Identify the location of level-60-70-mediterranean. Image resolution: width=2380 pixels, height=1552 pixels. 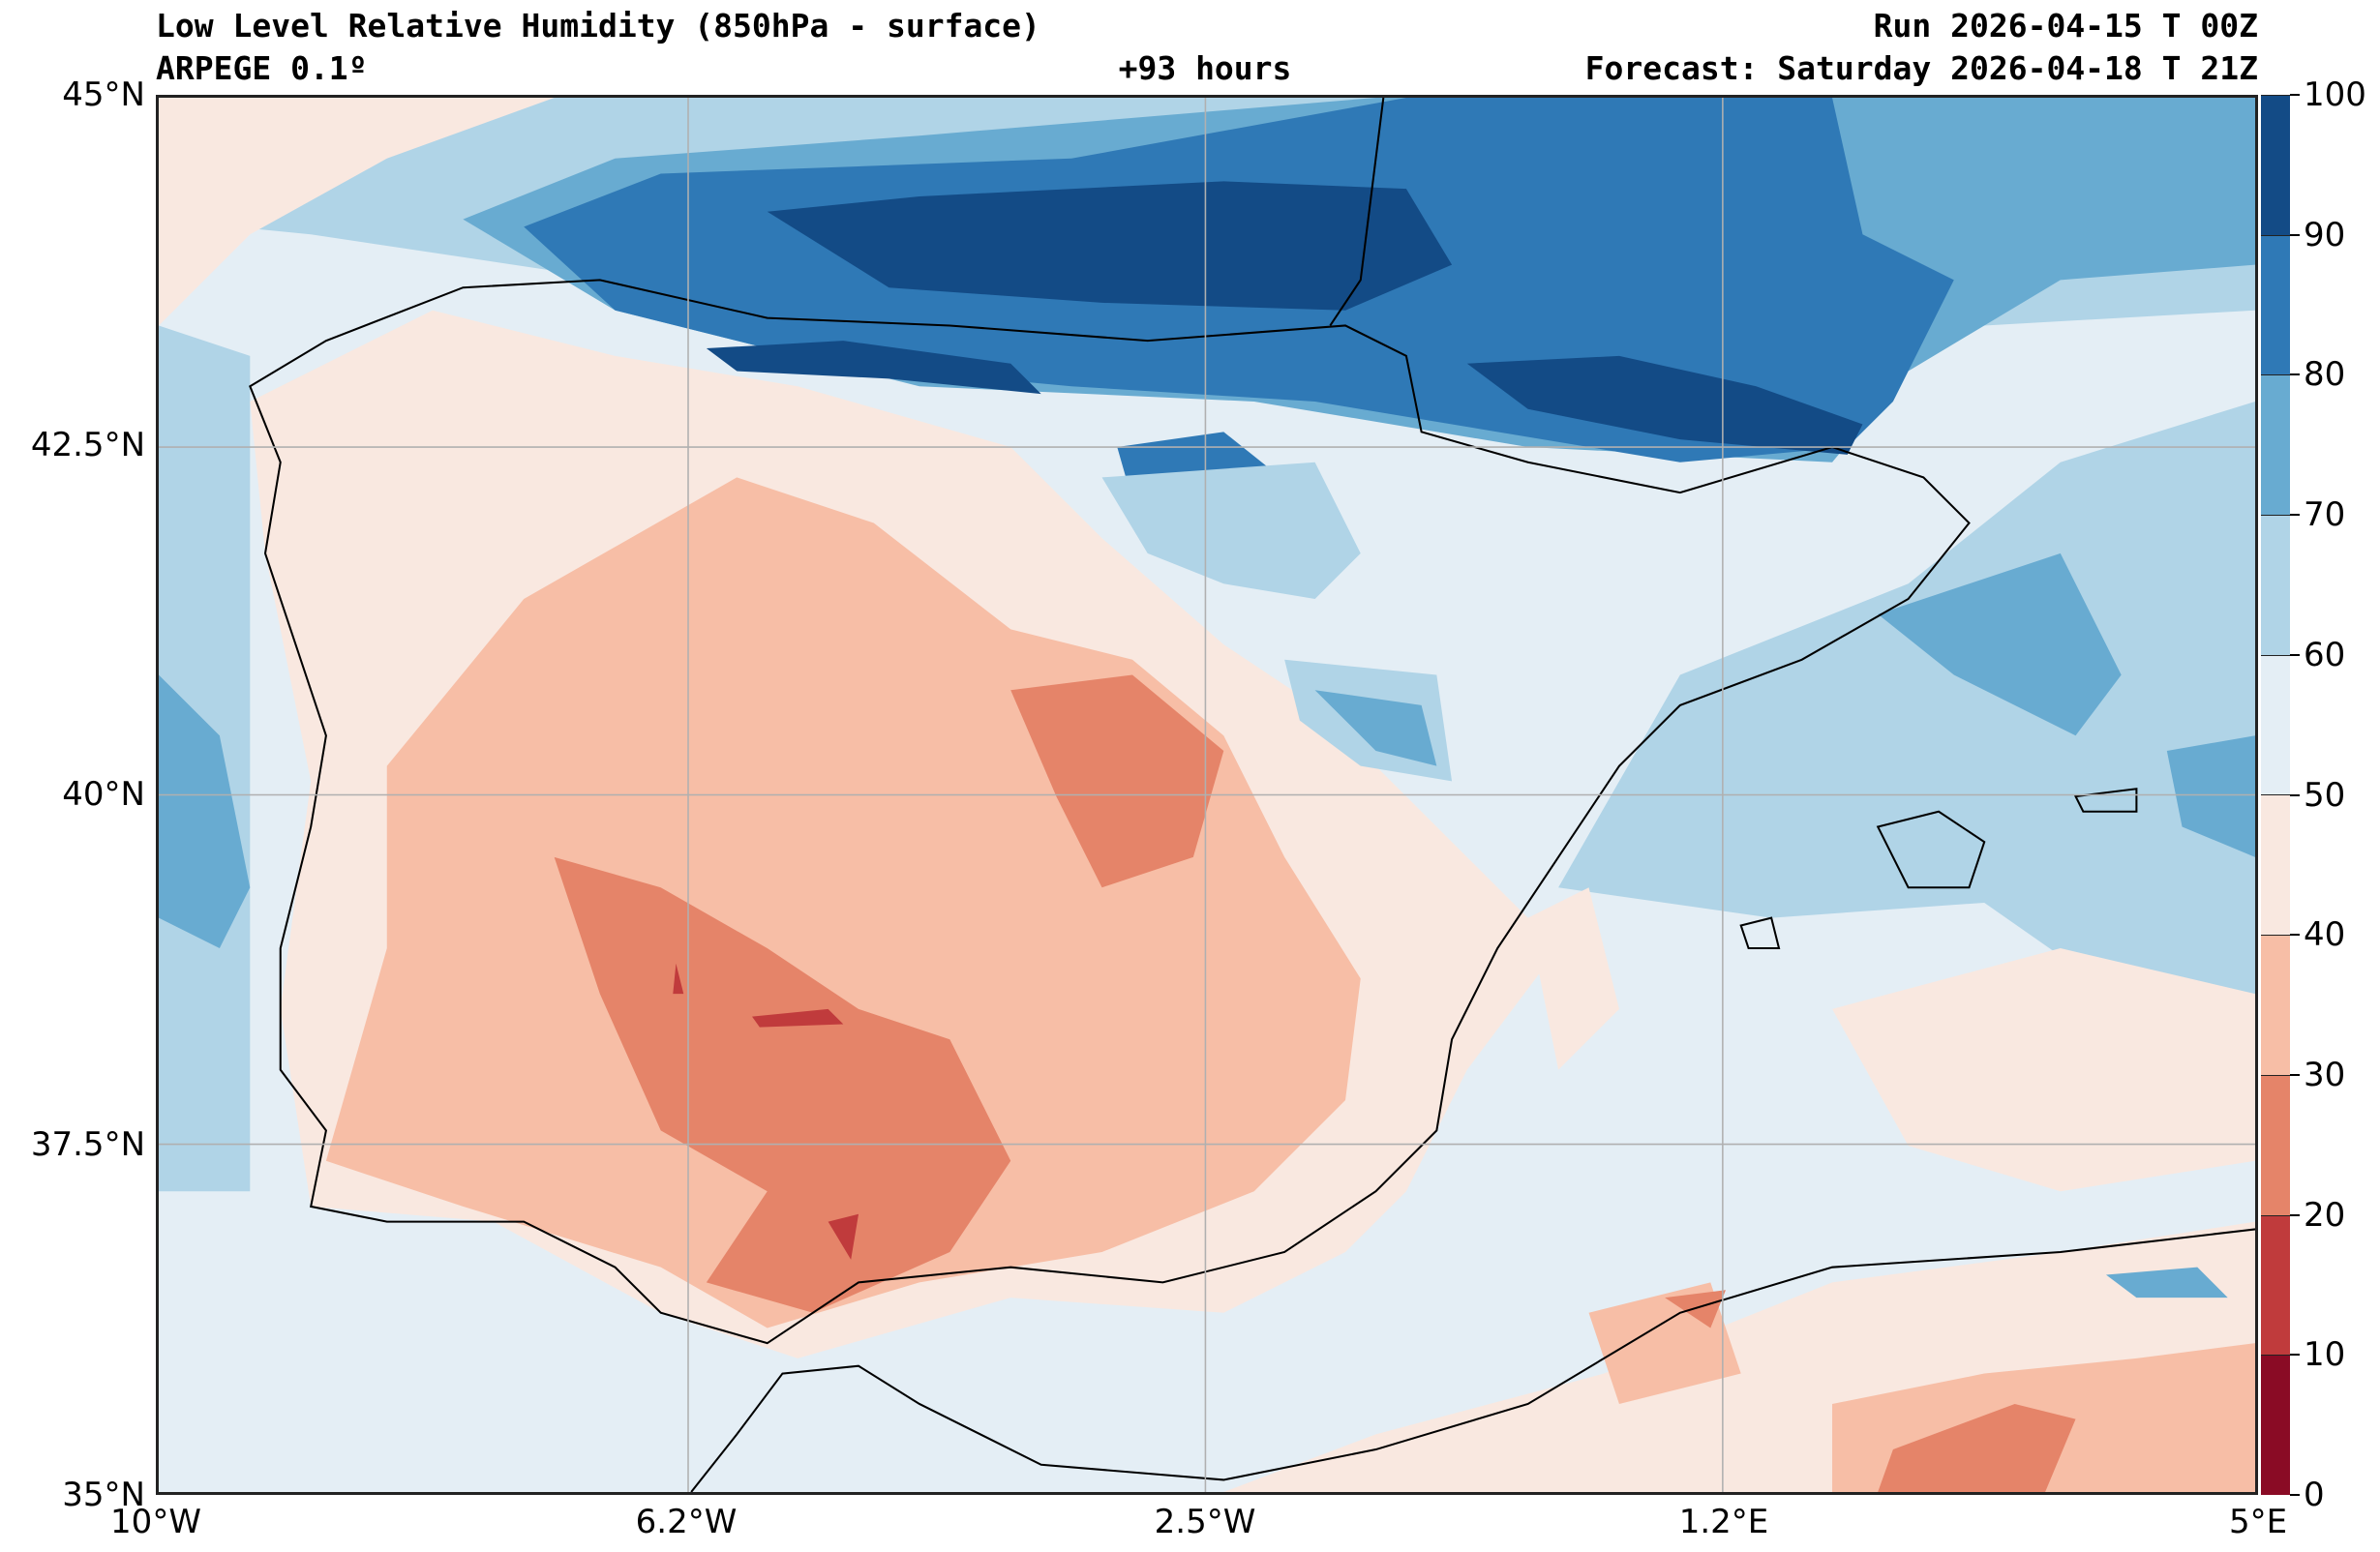
(1906, 766).